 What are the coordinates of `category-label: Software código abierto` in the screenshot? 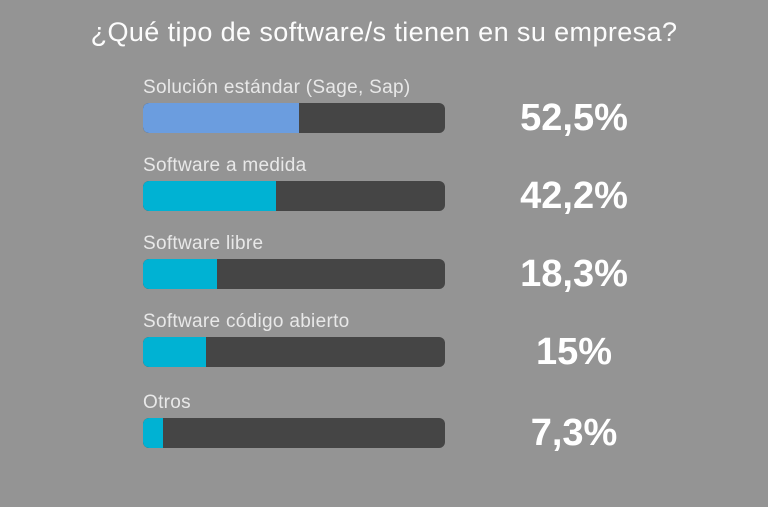 It's located at (246, 321).